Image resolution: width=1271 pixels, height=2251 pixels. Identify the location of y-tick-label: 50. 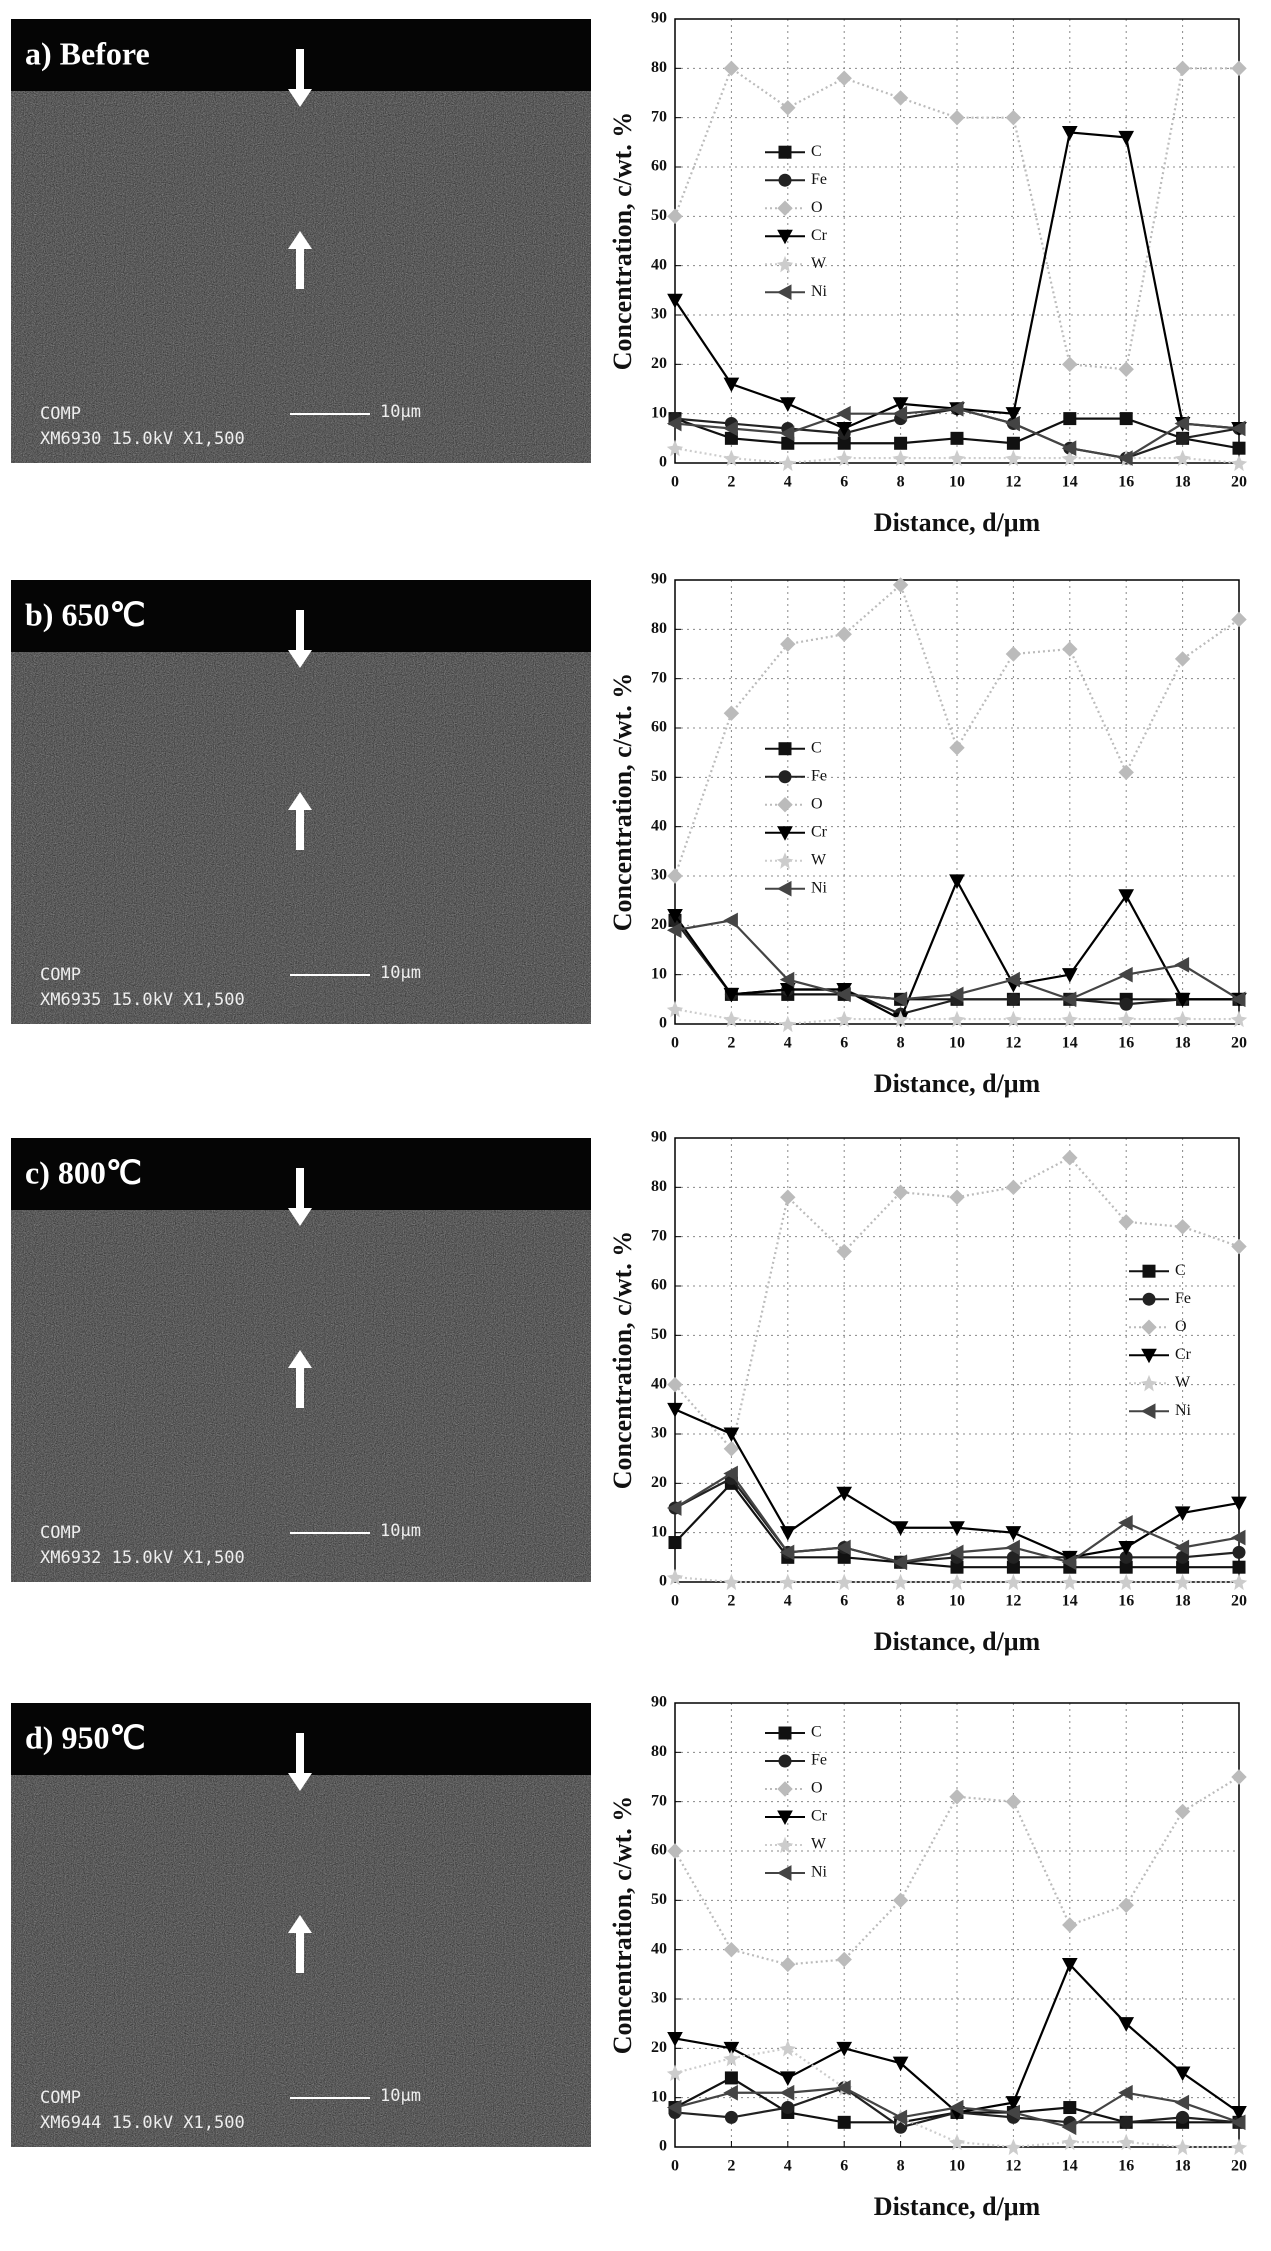
(659, 215).